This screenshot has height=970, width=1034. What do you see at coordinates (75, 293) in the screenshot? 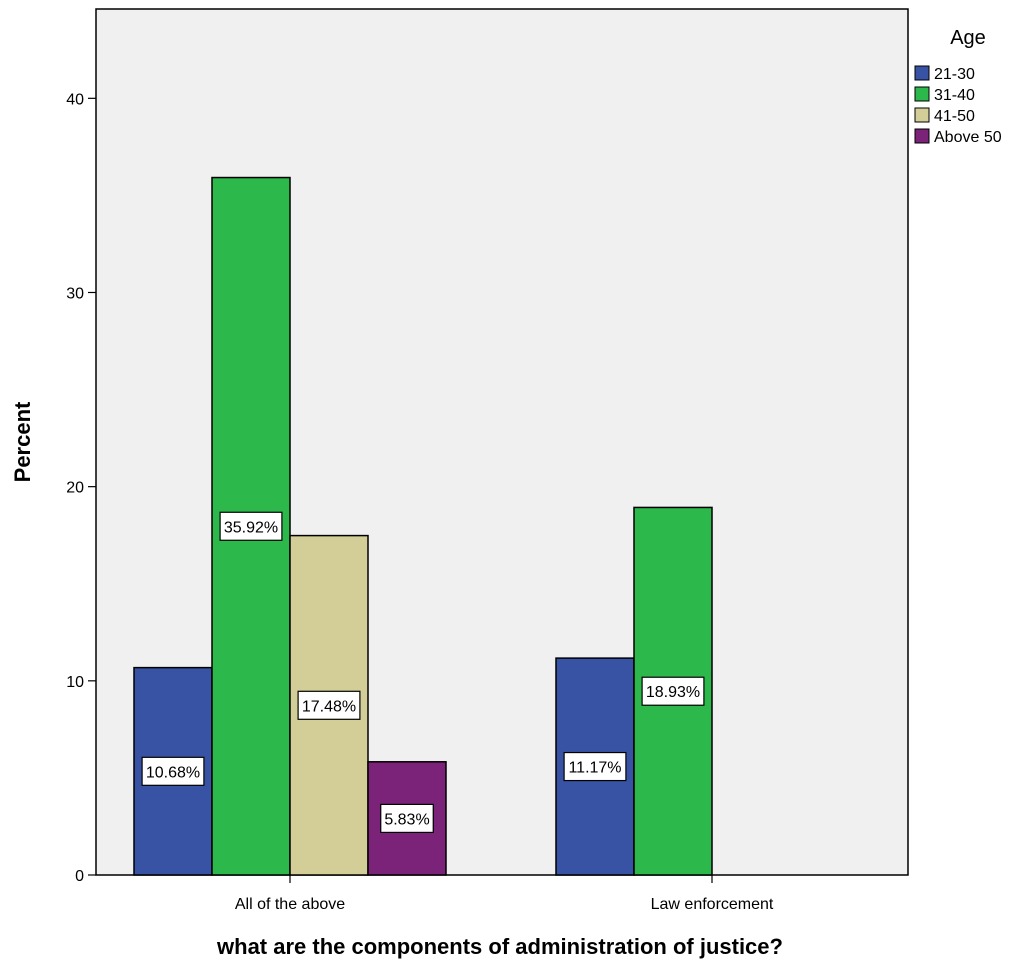
I see `y-tick-label: 30` at bounding box center [75, 293].